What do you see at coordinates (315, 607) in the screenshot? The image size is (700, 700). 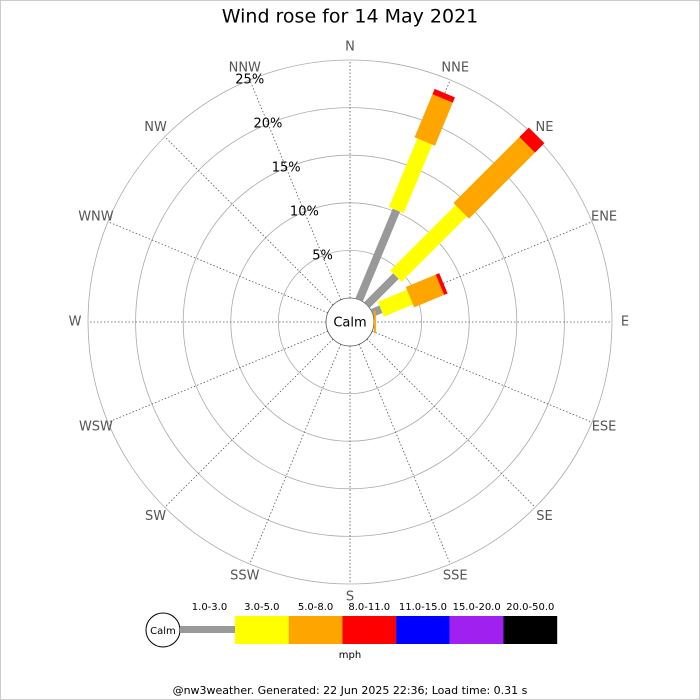 I see `legend-label: 5.0-8.0` at bounding box center [315, 607].